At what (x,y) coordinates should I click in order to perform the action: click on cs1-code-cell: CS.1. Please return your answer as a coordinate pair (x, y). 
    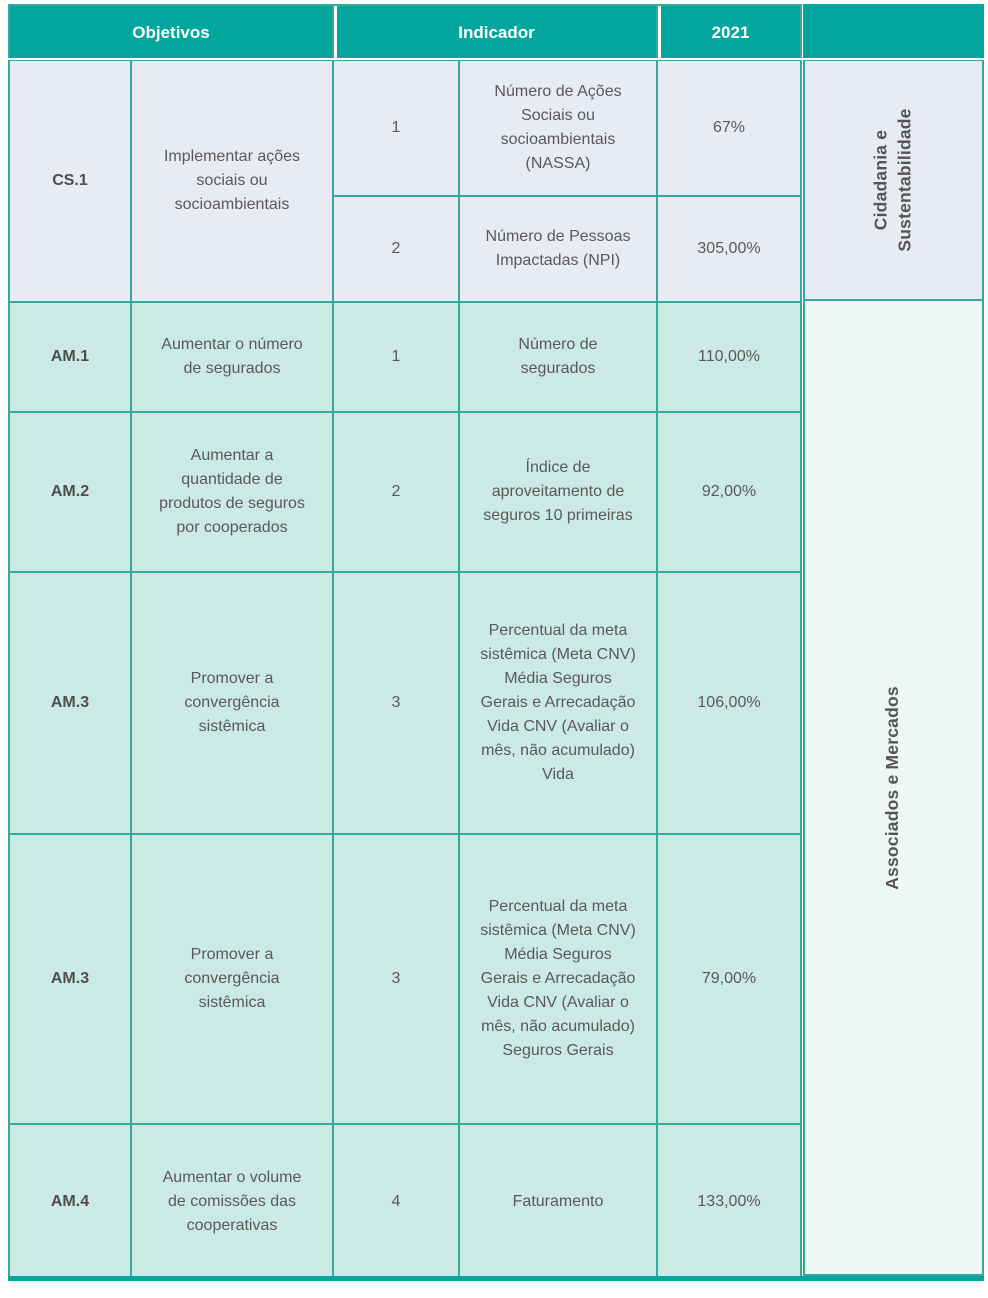
    Looking at the image, I should click on (70, 181).